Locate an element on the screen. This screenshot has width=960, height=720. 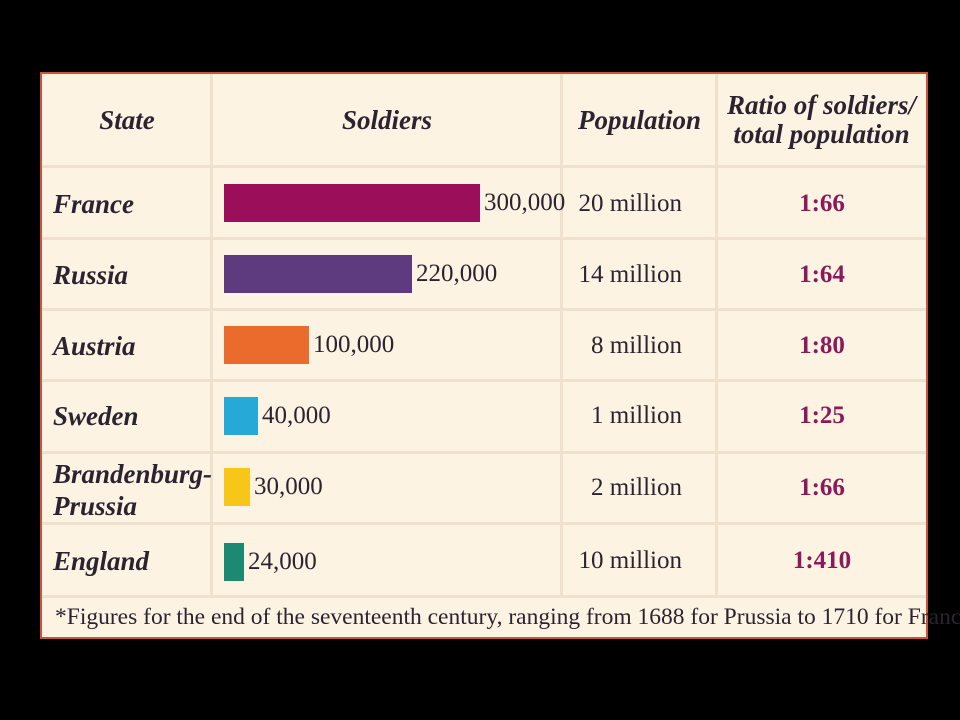
header-ratio: Ratio of soldiers/ total population is located at coordinates (821, 120).